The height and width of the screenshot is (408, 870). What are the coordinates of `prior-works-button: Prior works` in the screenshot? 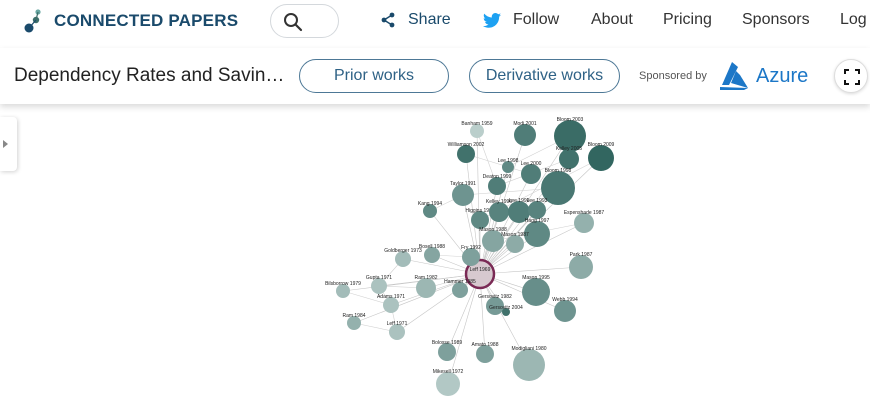 It's located at (374, 76).